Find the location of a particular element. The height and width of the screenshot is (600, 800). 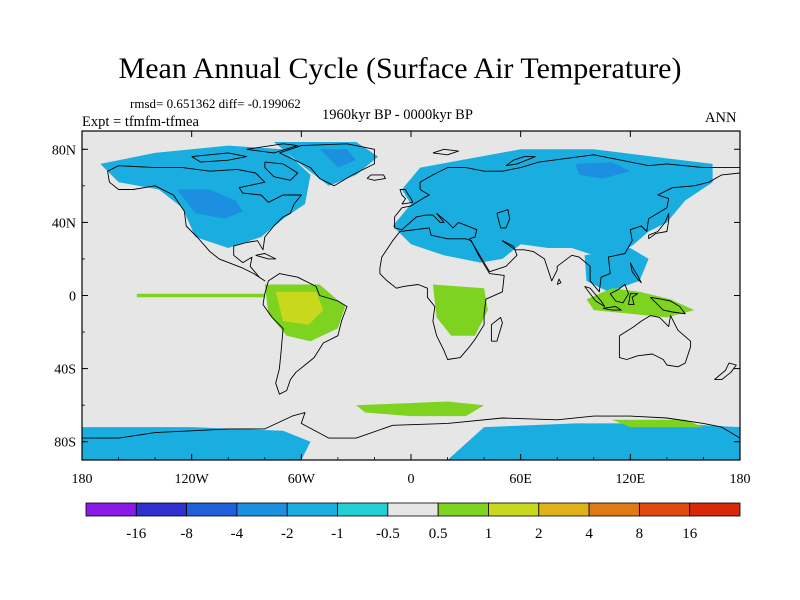

coastline-baffin is located at coordinates (281, 171).